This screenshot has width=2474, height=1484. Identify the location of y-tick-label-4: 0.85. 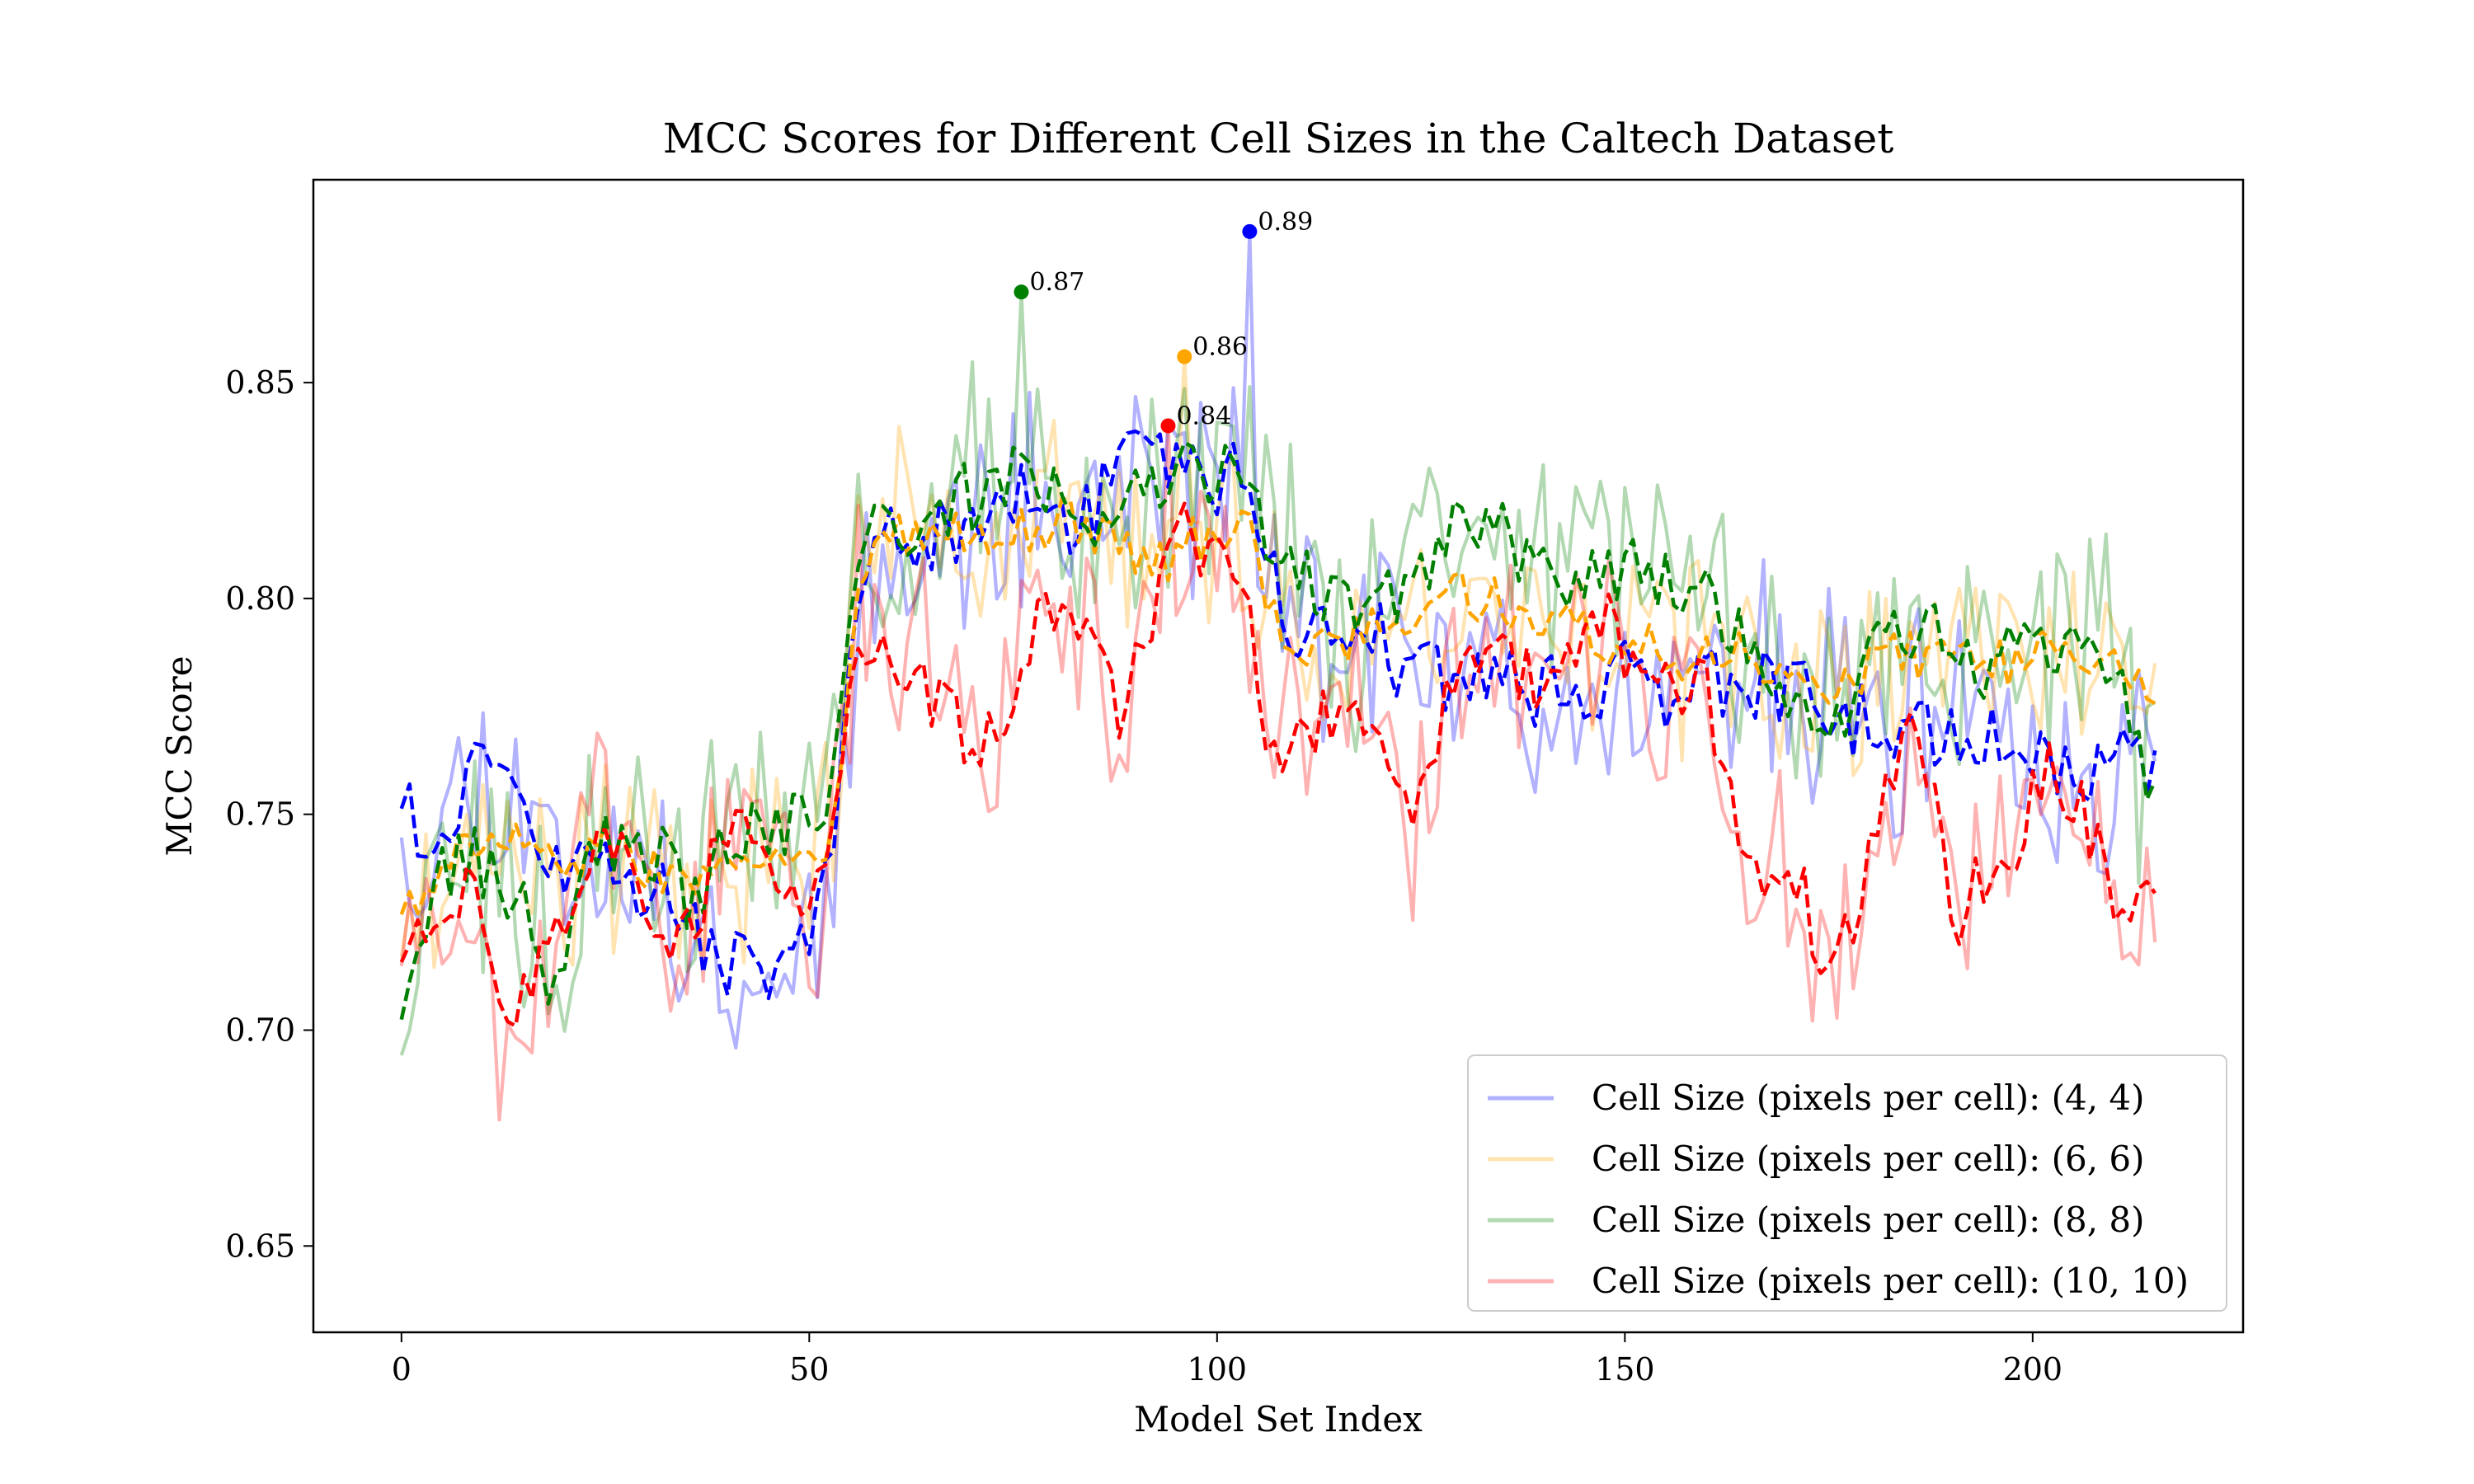
(260, 382).